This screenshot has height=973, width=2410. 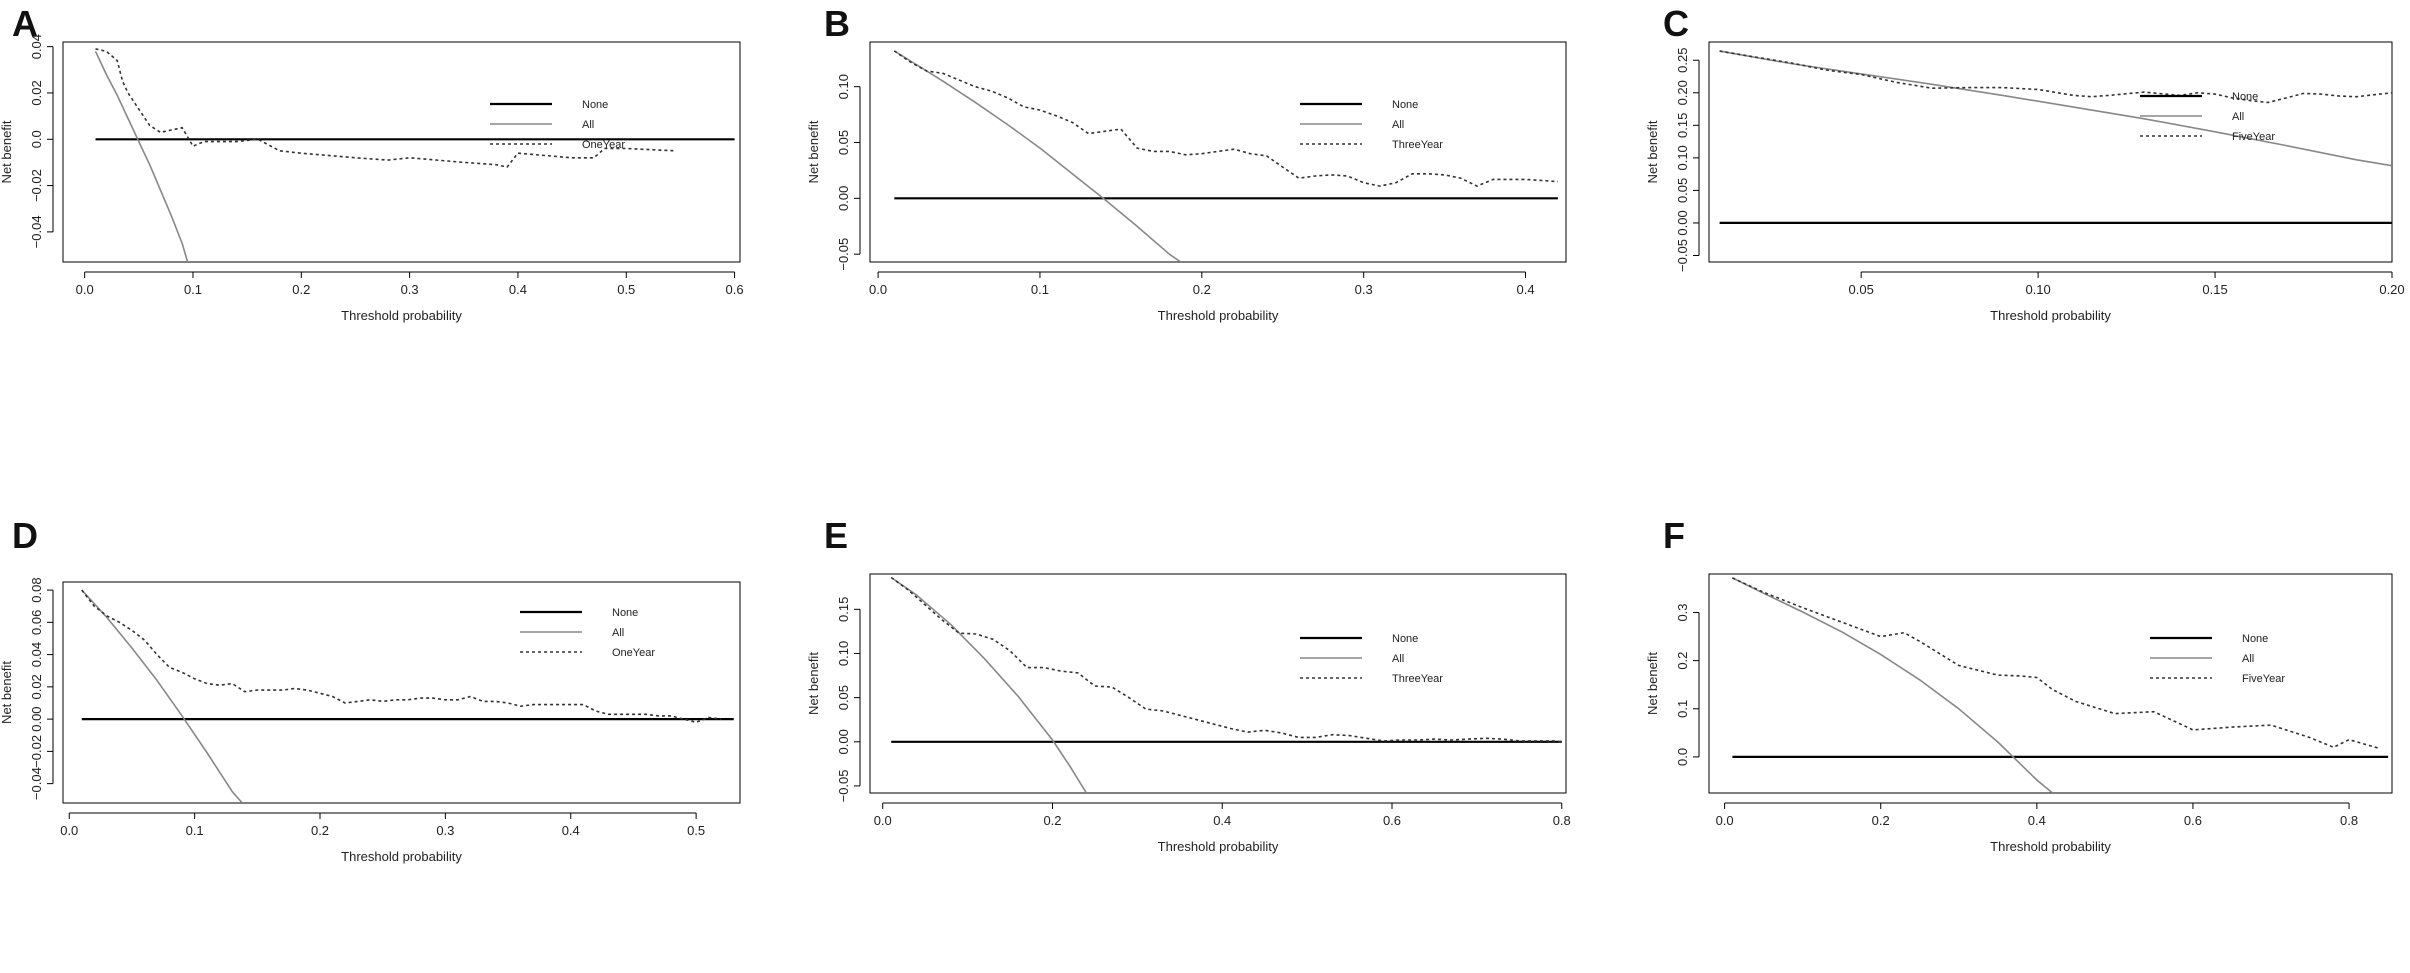 I want to click on y-tick-label: 0.3, so click(x=1682, y=612).